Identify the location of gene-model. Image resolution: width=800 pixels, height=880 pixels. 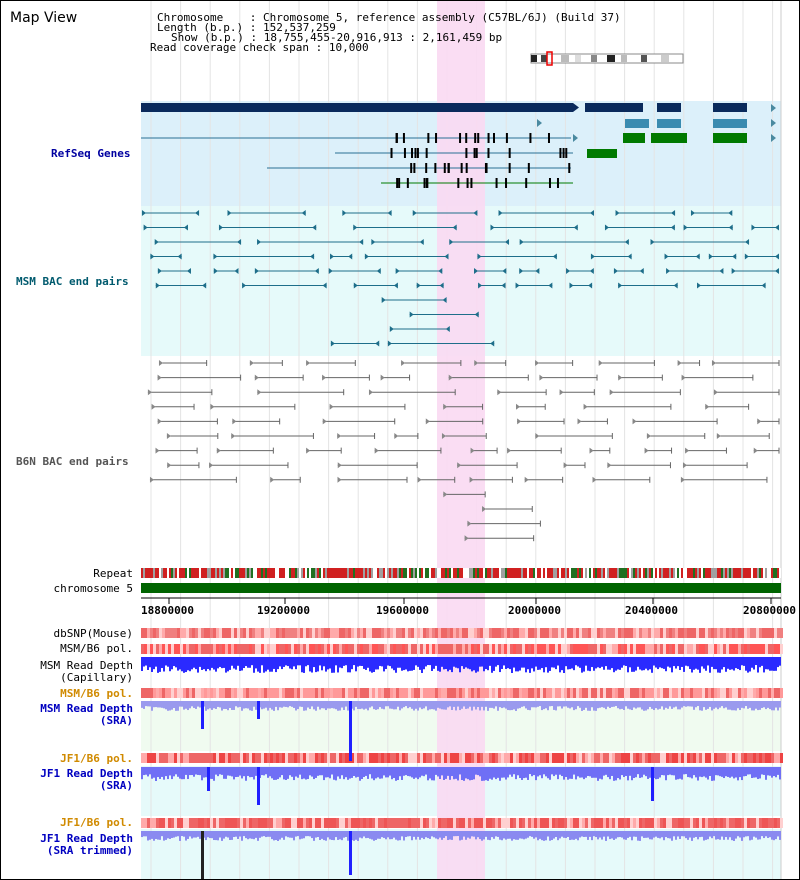
(730, 138).